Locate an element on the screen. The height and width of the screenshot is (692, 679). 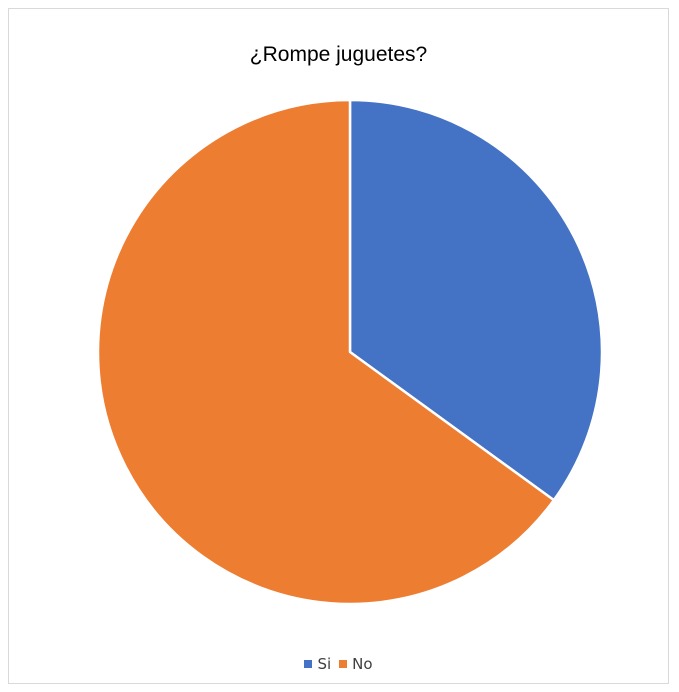
legend-label-si: Si is located at coordinates (324, 664).